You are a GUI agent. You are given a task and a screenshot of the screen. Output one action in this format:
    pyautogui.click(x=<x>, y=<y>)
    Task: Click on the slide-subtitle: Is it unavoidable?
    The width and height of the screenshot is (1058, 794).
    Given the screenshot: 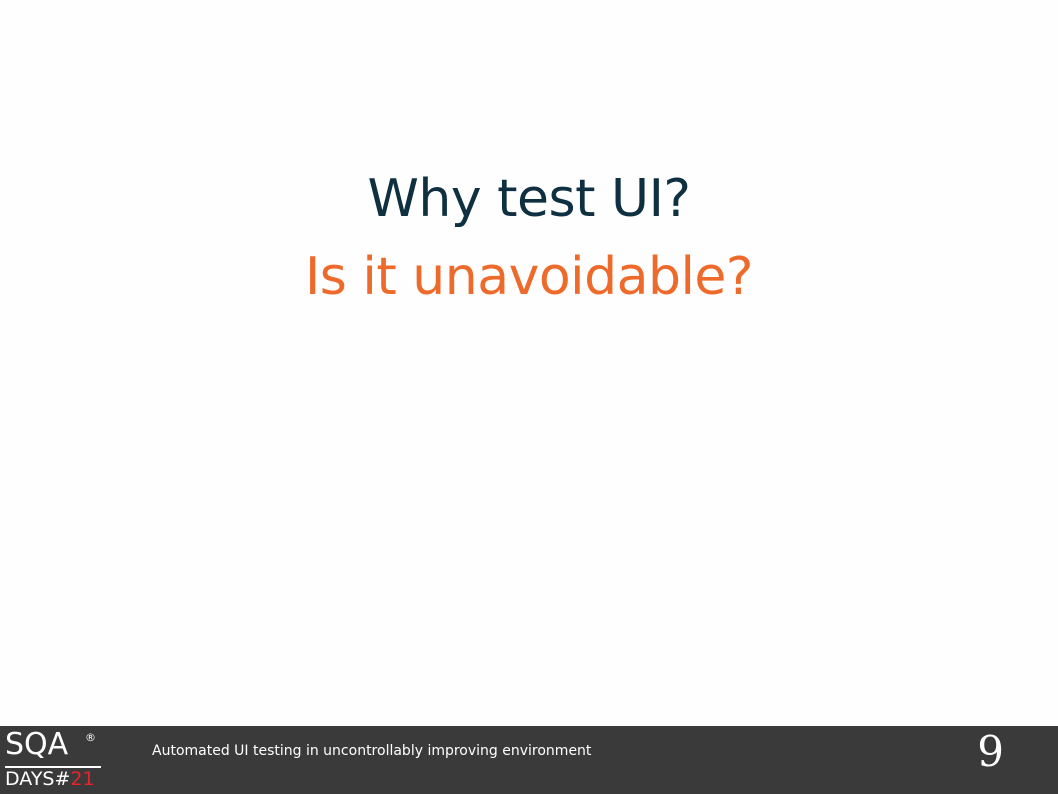 What is the action you would take?
    pyautogui.click(x=529, y=277)
    